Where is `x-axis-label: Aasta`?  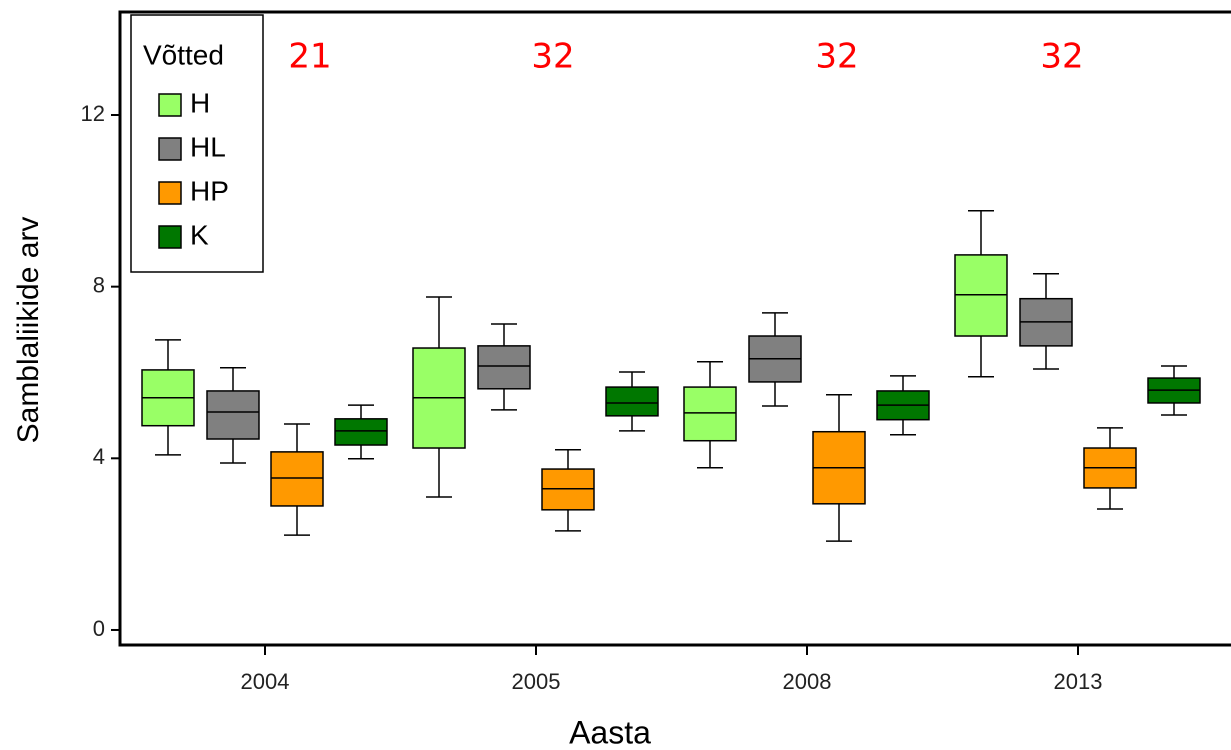
x-axis-label: Aasta is located at coordinates (610, 732).